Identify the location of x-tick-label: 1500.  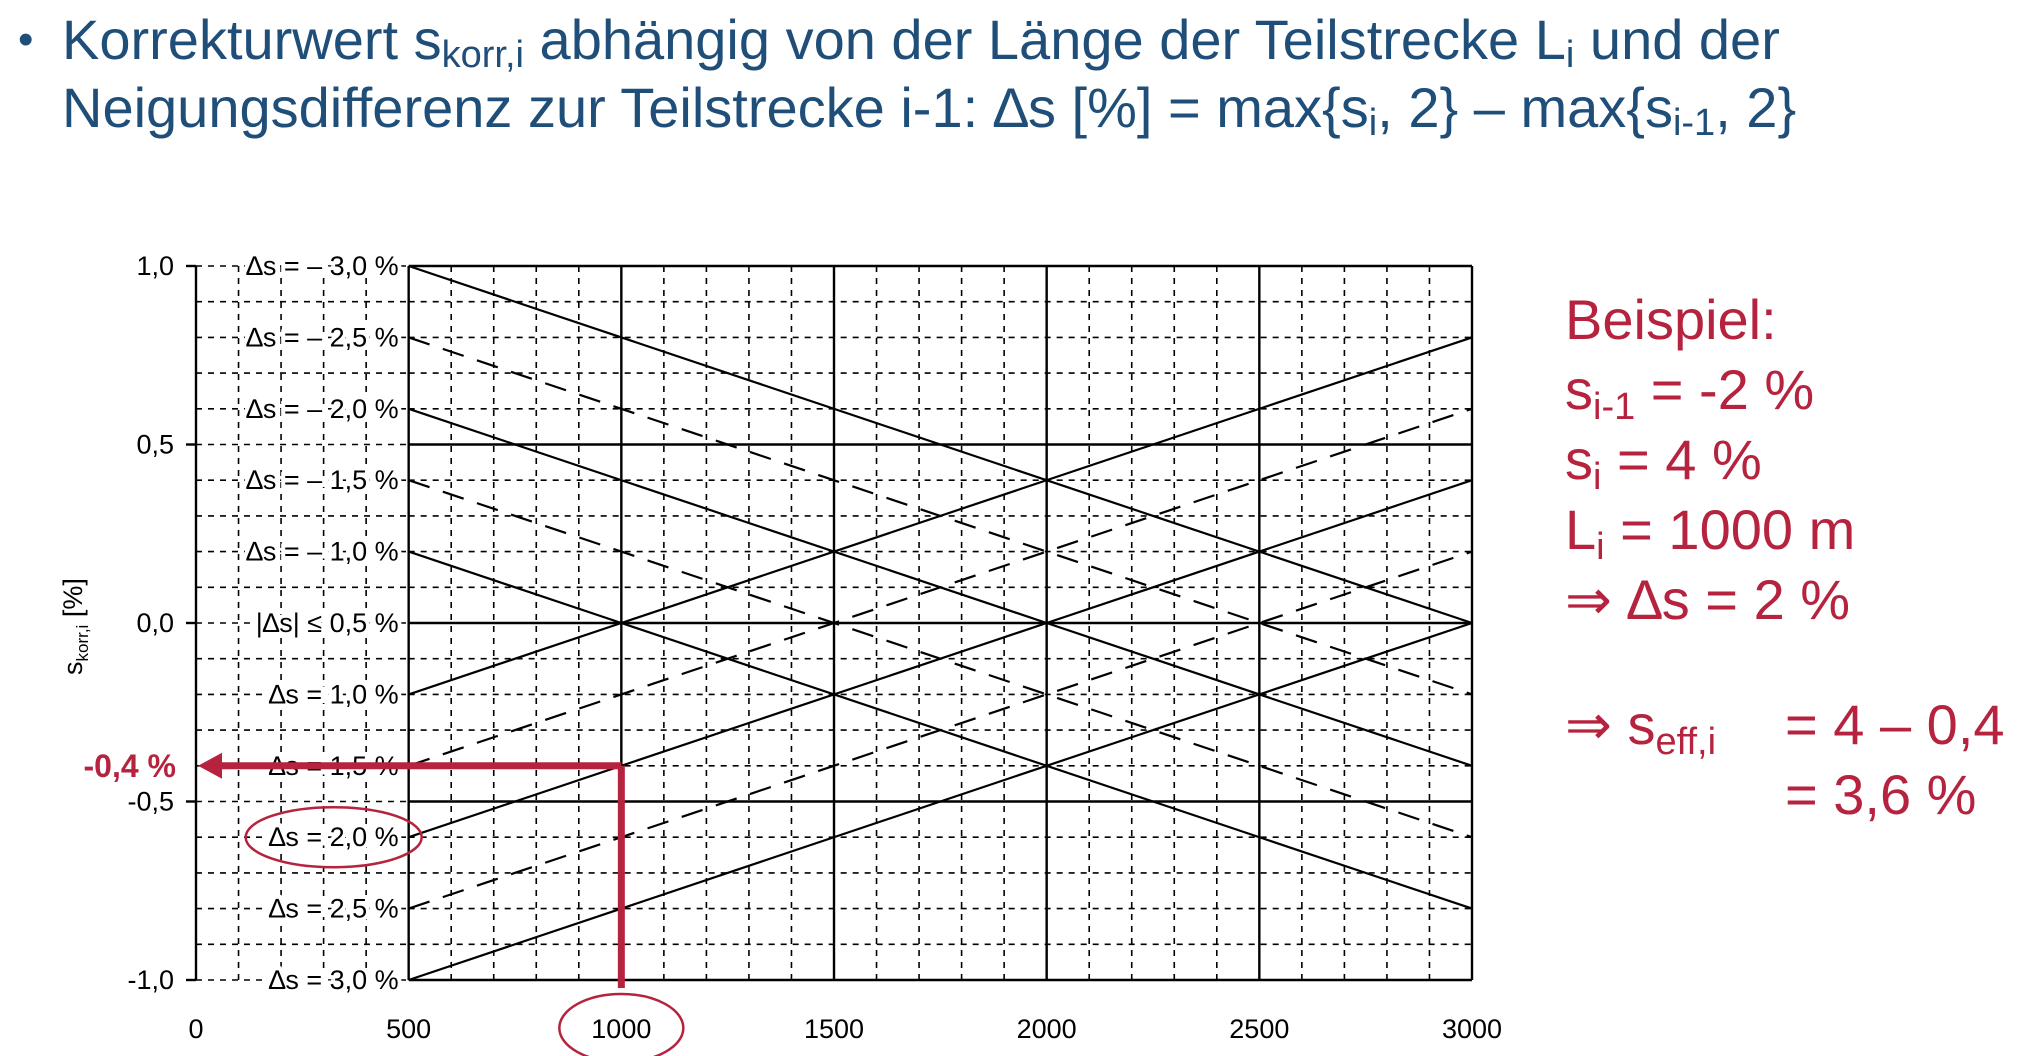
(834, 1029).